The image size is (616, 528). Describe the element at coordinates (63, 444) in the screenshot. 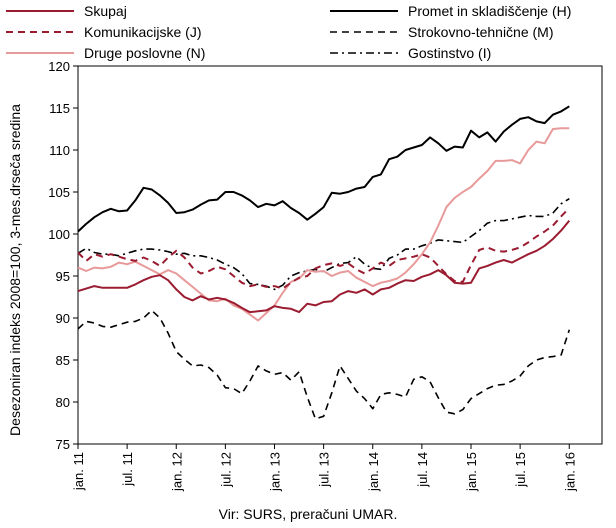

I see `y-tick-label: 75` at that location.